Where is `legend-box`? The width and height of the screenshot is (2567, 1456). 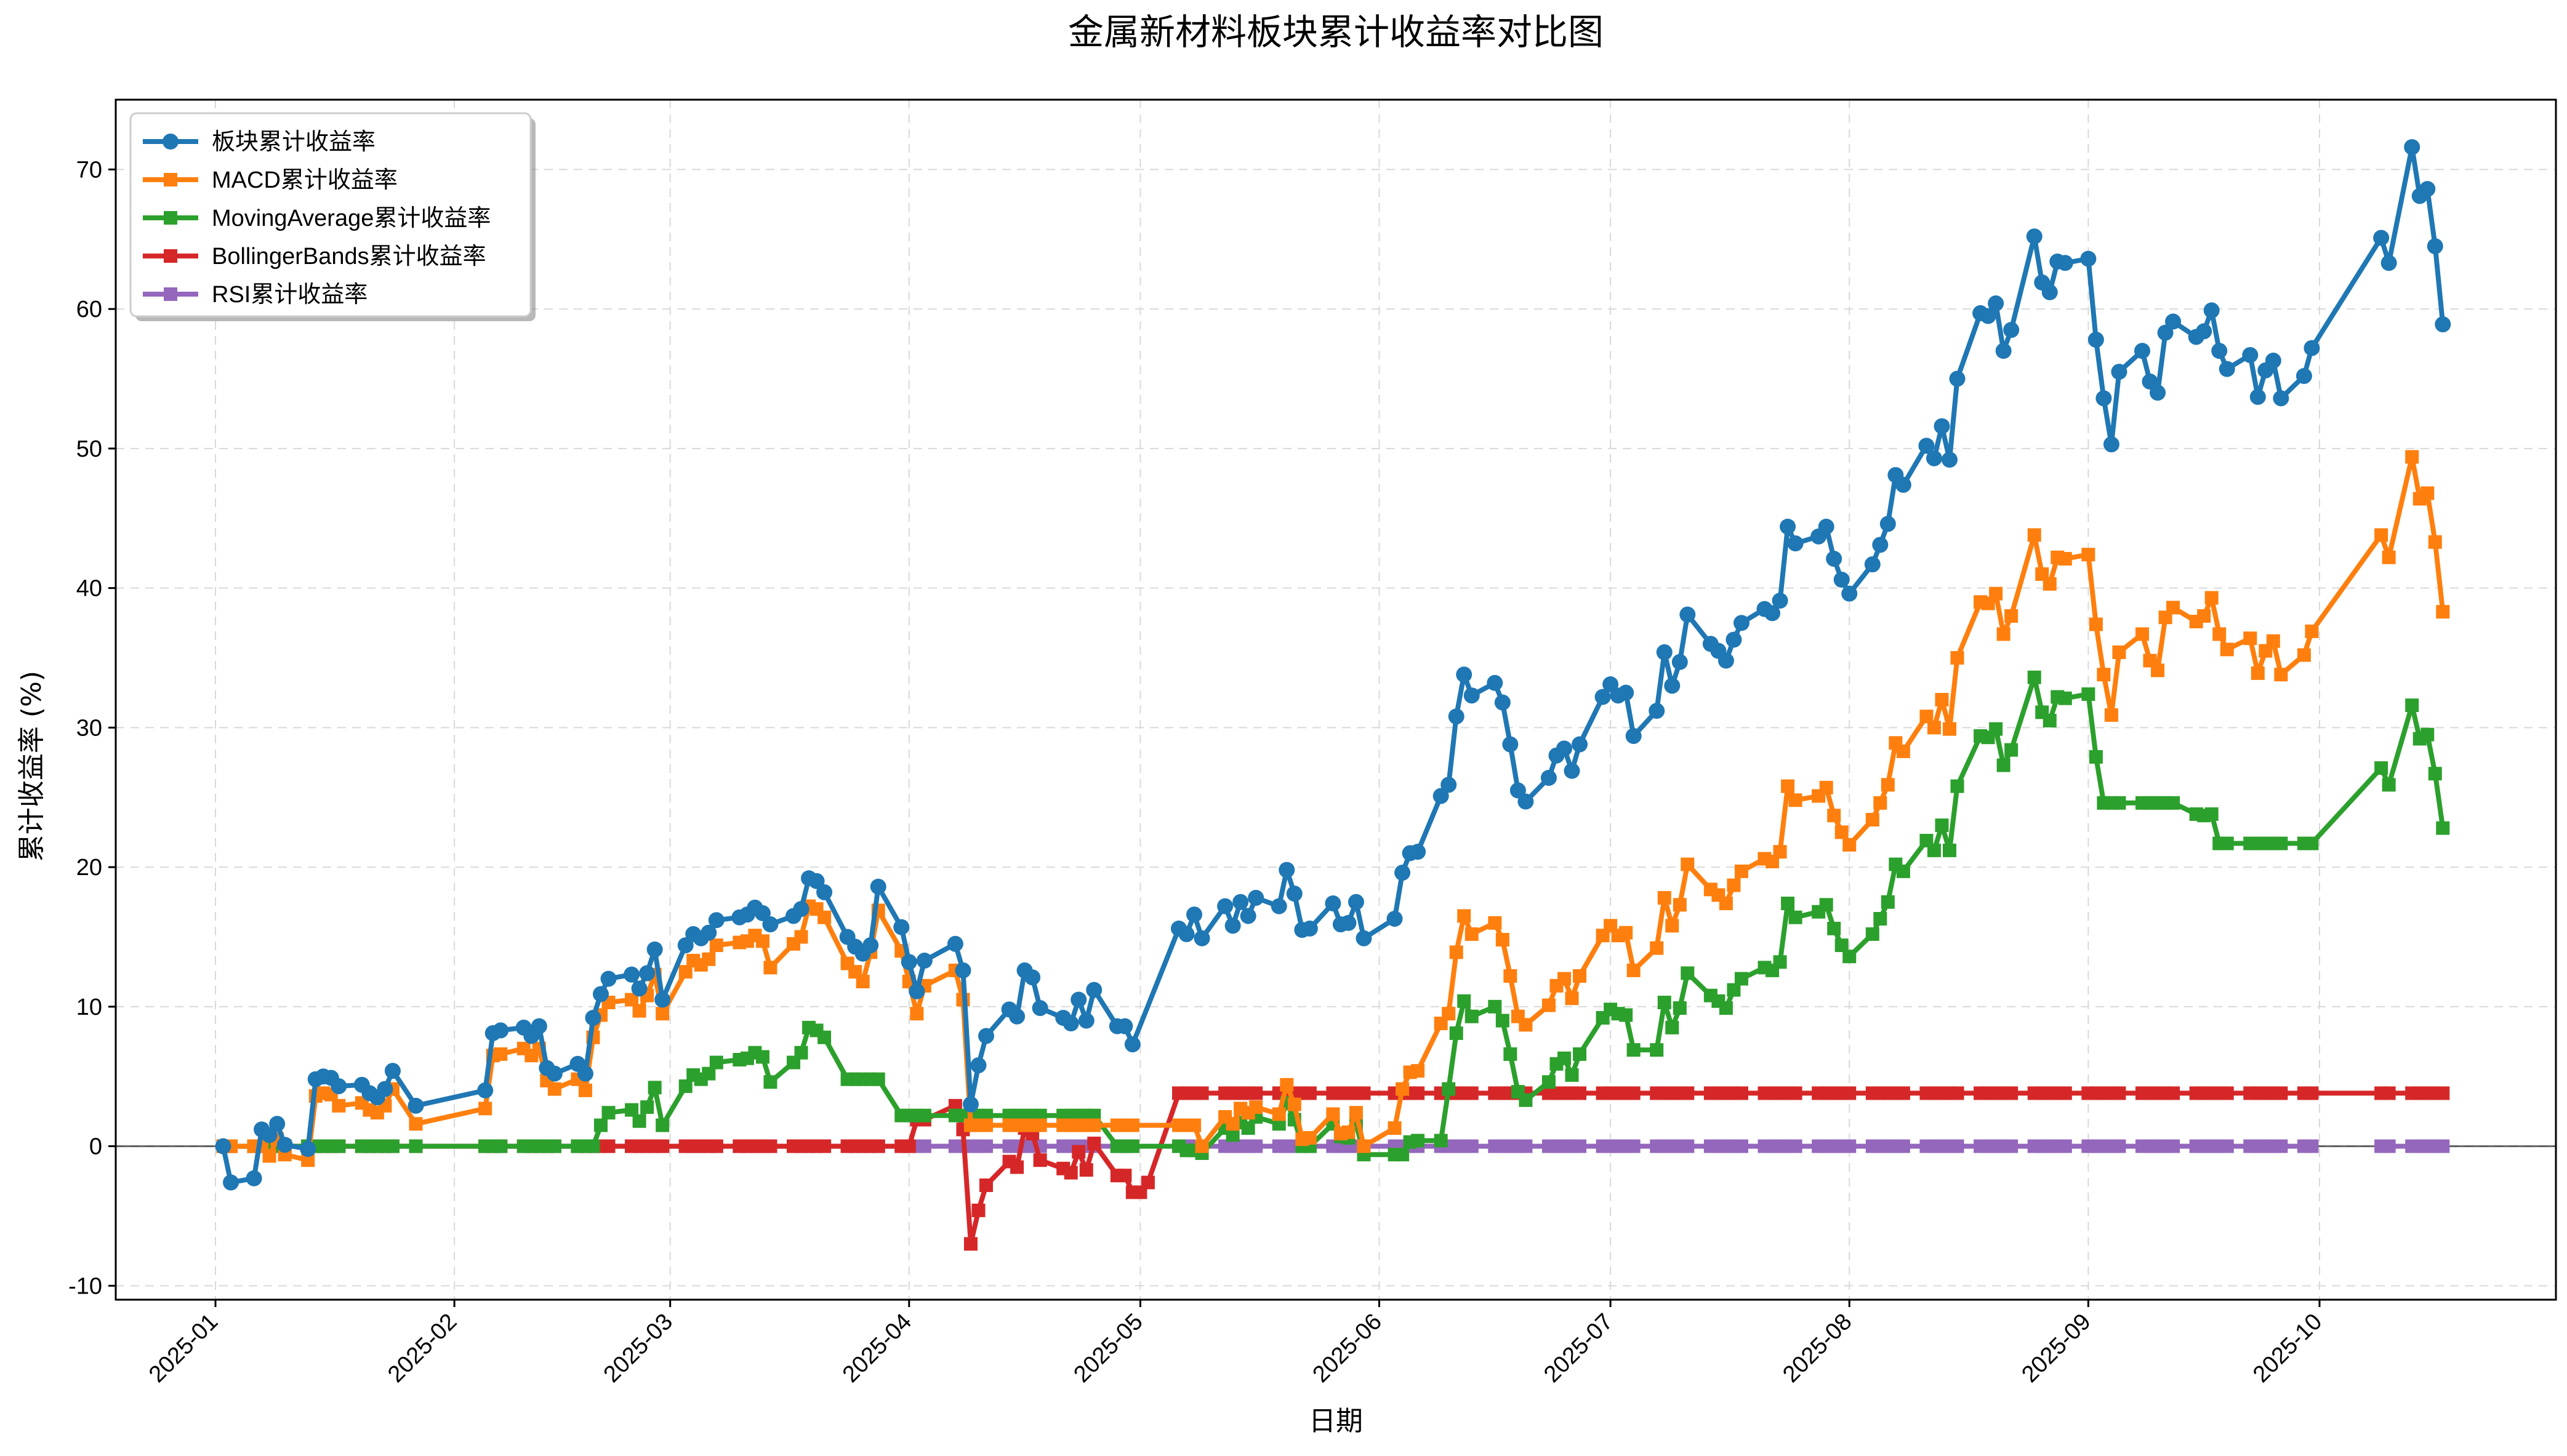
legend-box is located at coordinates (330, 215).